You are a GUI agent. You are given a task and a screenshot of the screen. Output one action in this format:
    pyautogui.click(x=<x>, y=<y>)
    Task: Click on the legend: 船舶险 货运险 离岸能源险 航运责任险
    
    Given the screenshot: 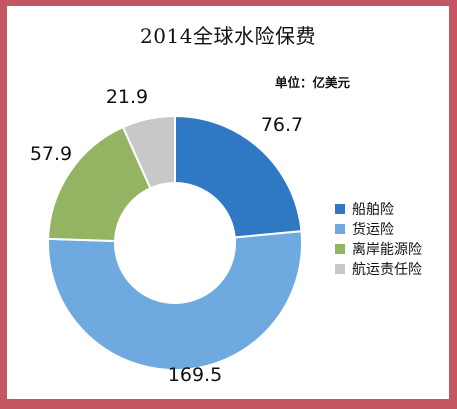 What is the action you would take?
    pyautogui.click(x=378, y=239)
    